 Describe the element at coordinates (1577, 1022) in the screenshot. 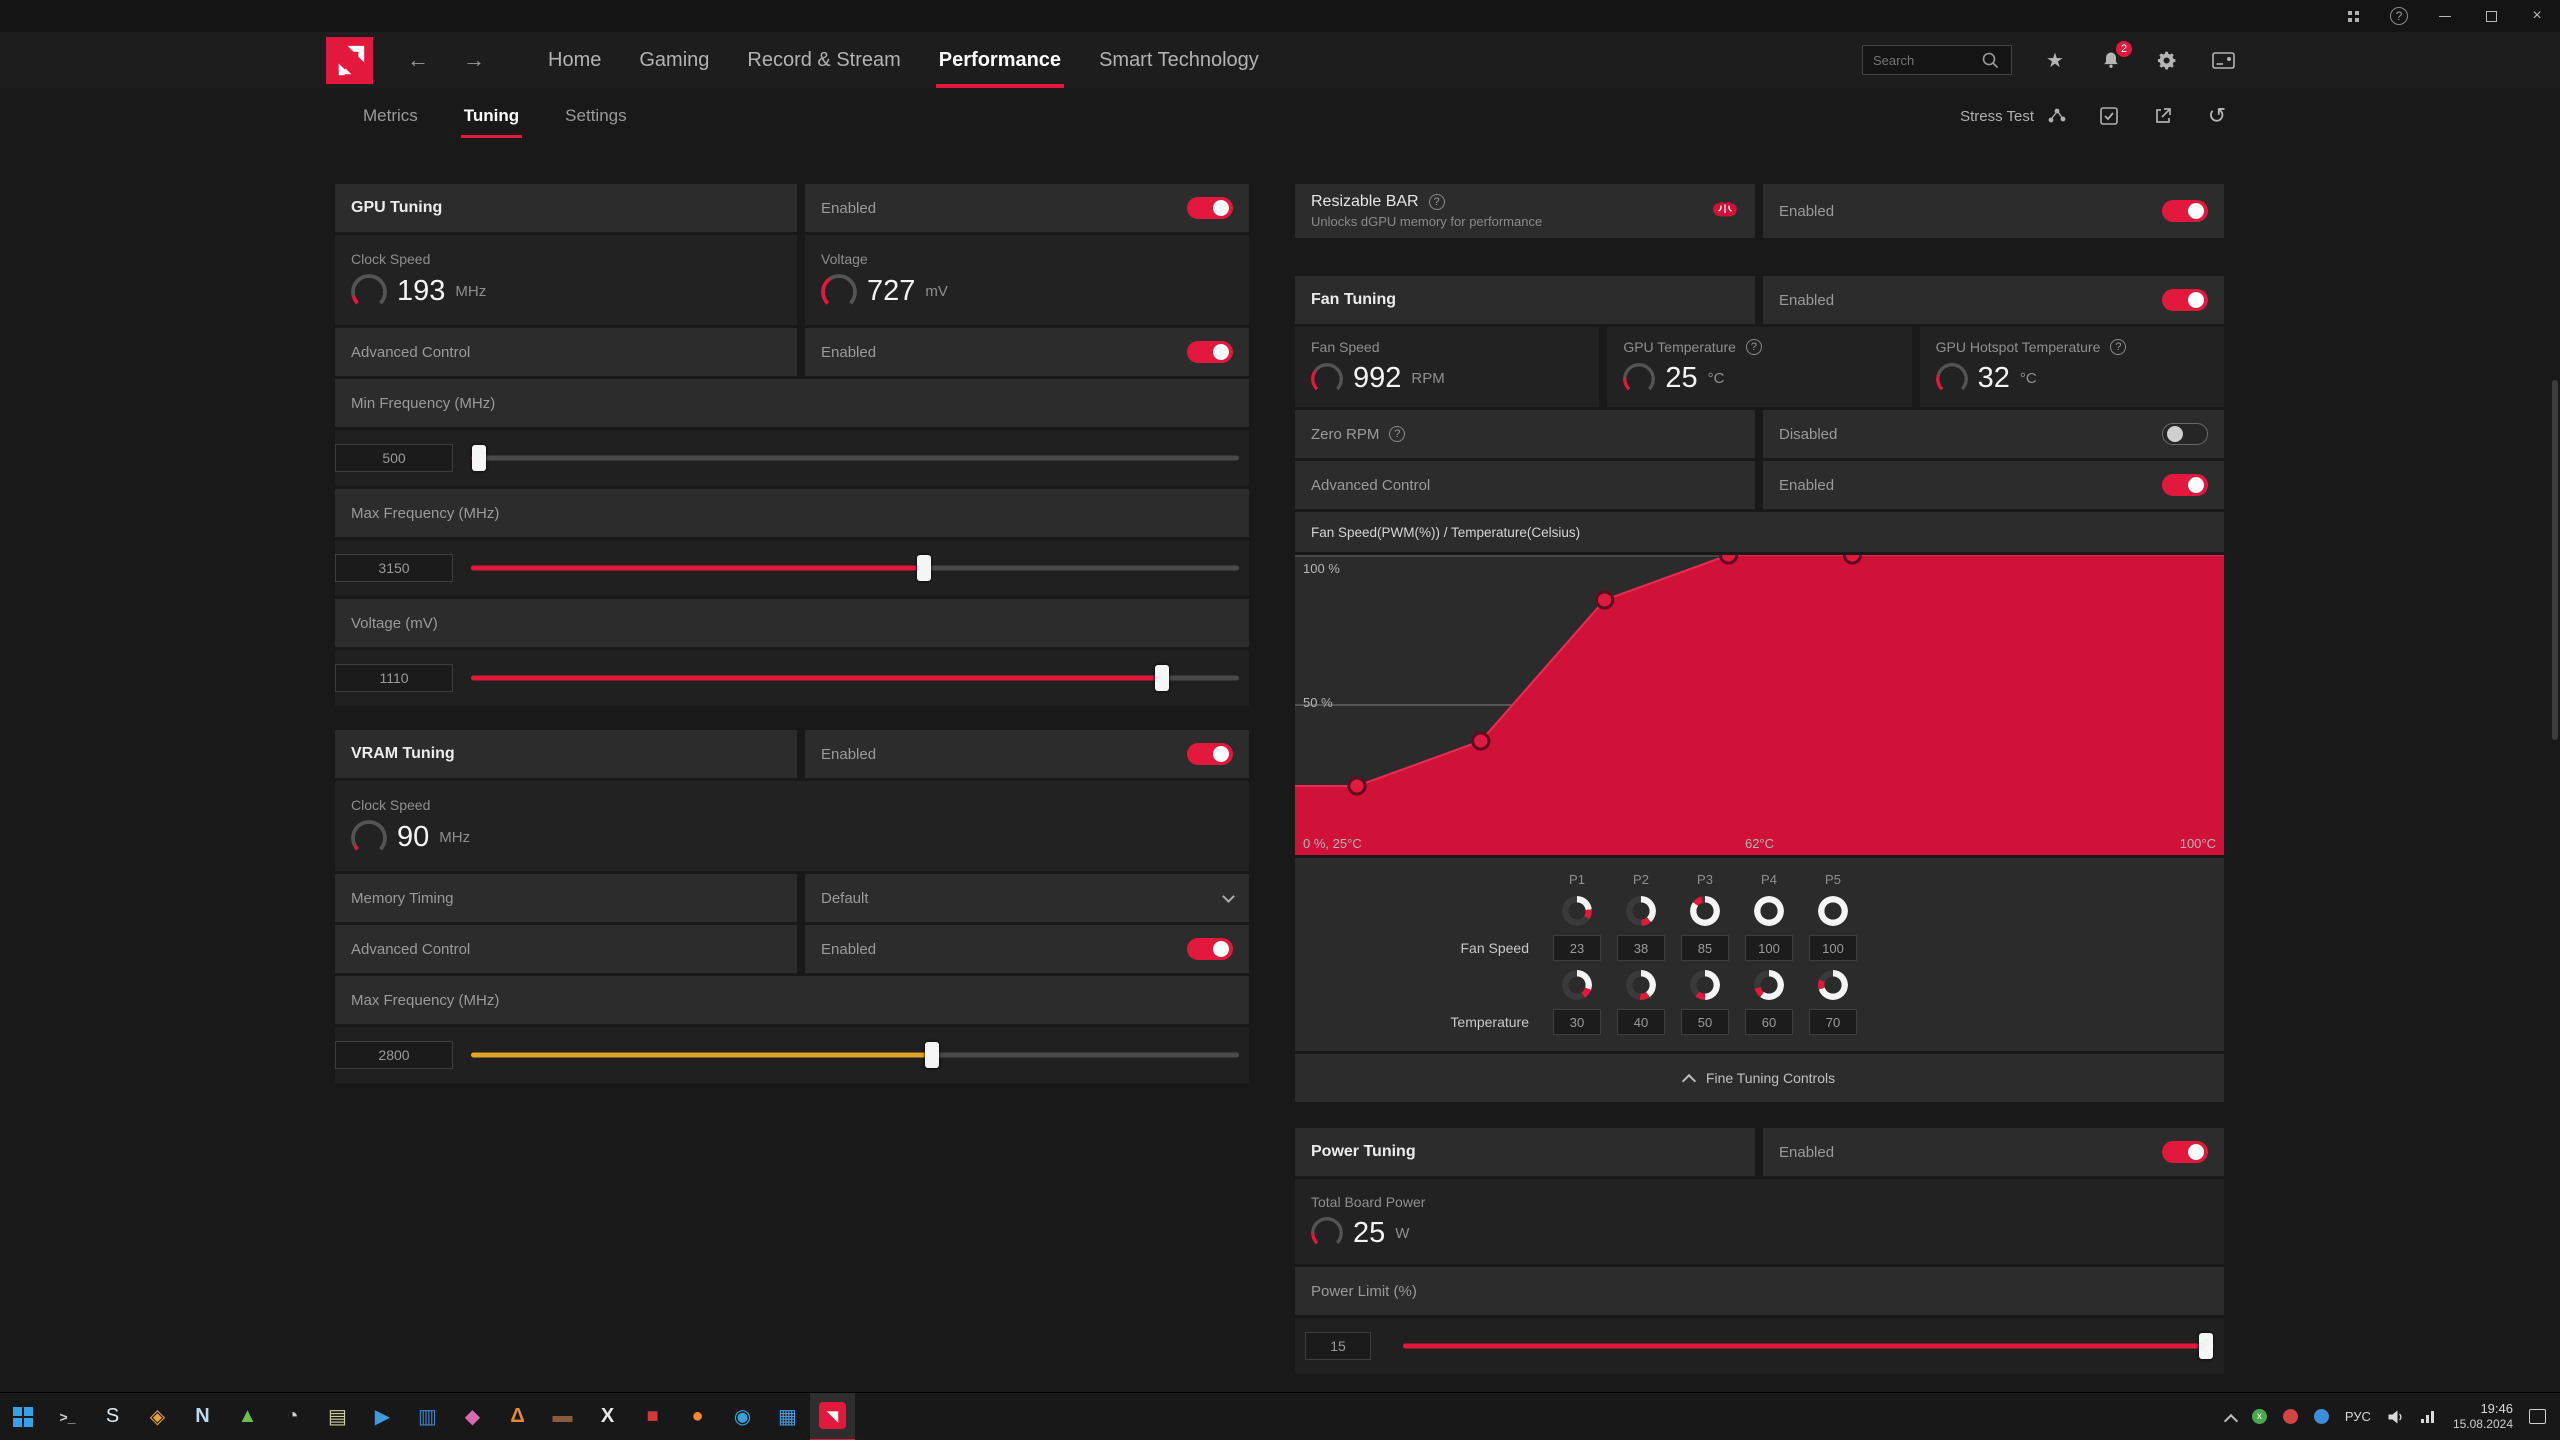

I see `temperature-input-p1: 30` at that location.